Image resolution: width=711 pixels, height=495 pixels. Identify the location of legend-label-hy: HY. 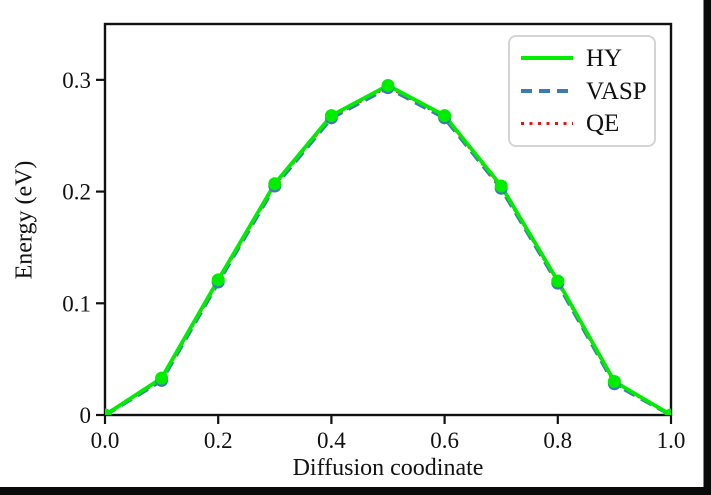
(604, 58).